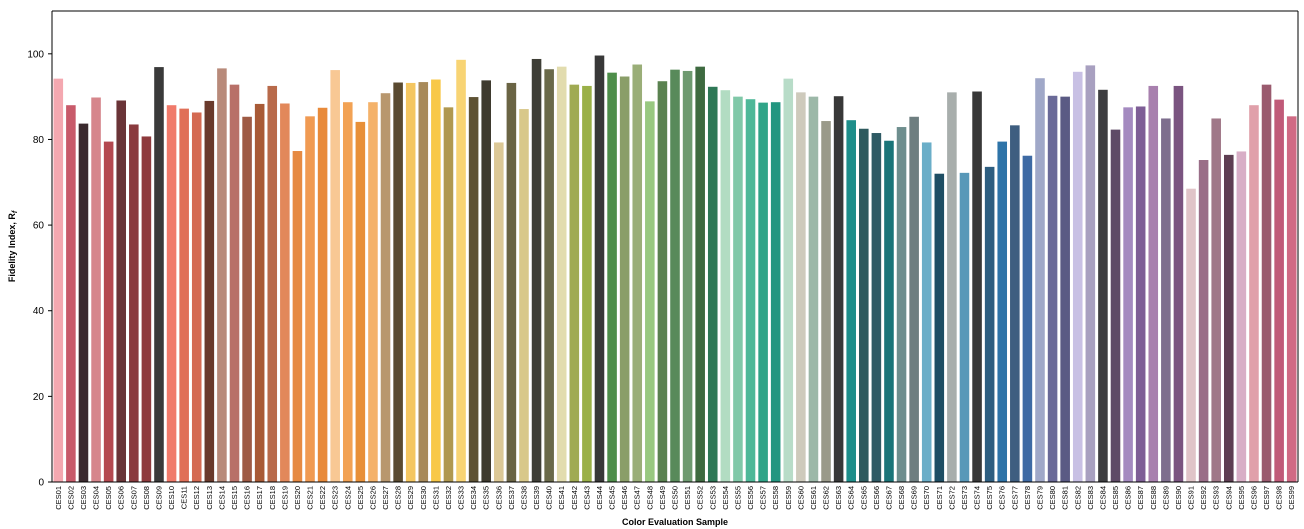 This screenshot has width=1304, height=529. What do you see at coordinates (977, 286) in the screenshot?
I see `bar-ces74` at bounding box center [977, 286].